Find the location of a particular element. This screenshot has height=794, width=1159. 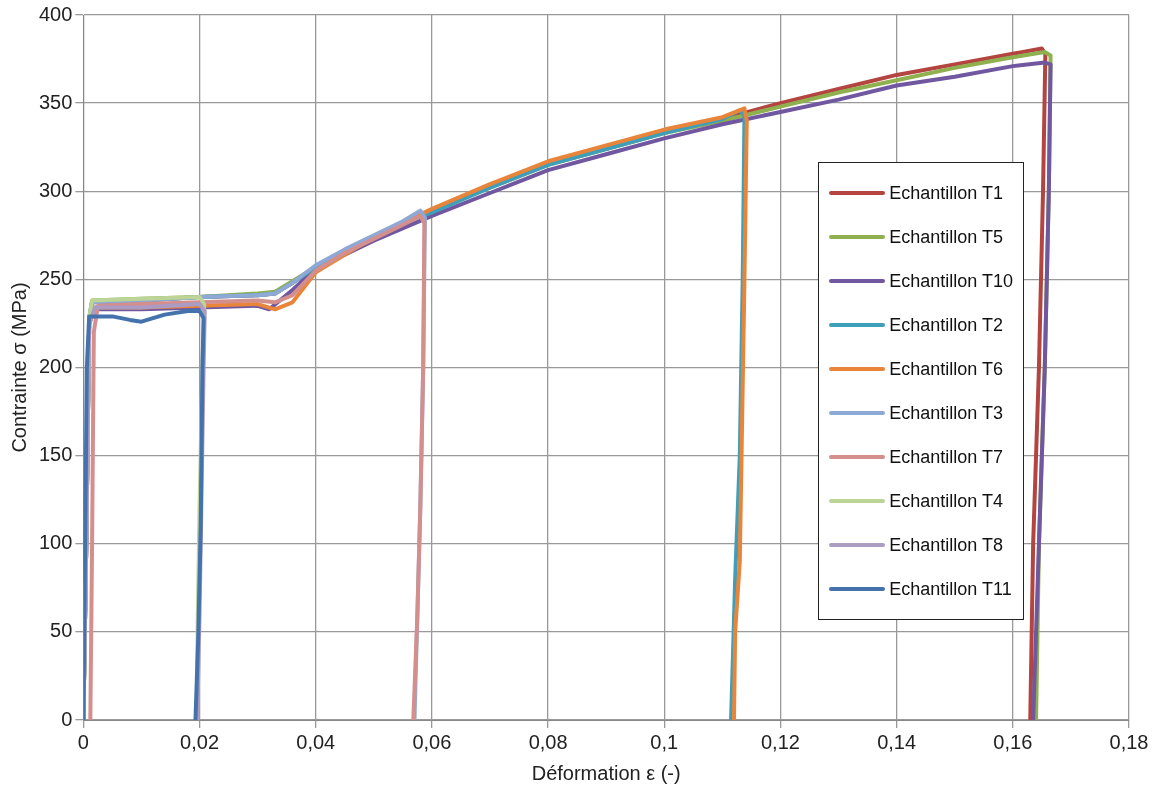

y-tick-label: 400 is located at coordinates (55, 13).